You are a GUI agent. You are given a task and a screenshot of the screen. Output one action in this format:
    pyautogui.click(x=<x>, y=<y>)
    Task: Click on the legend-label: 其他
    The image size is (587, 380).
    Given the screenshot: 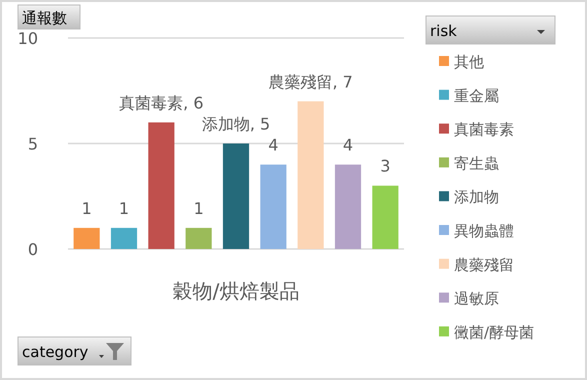 What is the action you would take?
    pyautogui.click(x=469, y=62)
    